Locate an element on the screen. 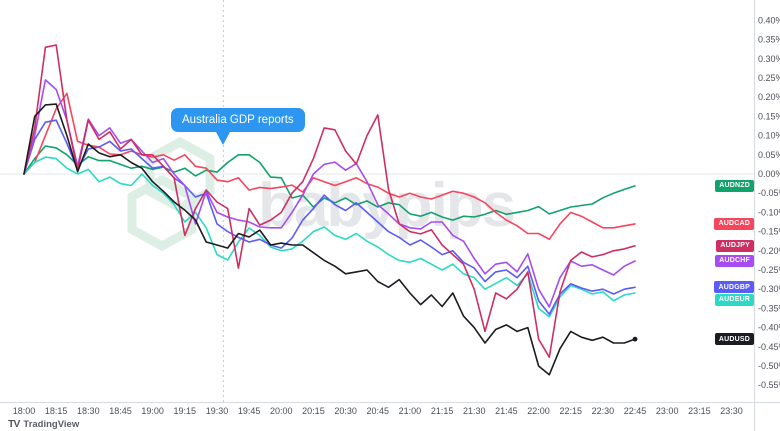 The image size is (780, 431). price-tick-label: -0.40% is located at coordinates (769, 328).